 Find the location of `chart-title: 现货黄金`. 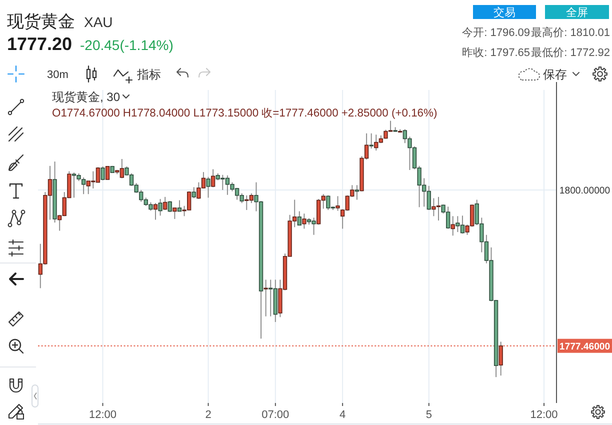

chart-title: 现货黄金 is located at coordinates (41, 21).